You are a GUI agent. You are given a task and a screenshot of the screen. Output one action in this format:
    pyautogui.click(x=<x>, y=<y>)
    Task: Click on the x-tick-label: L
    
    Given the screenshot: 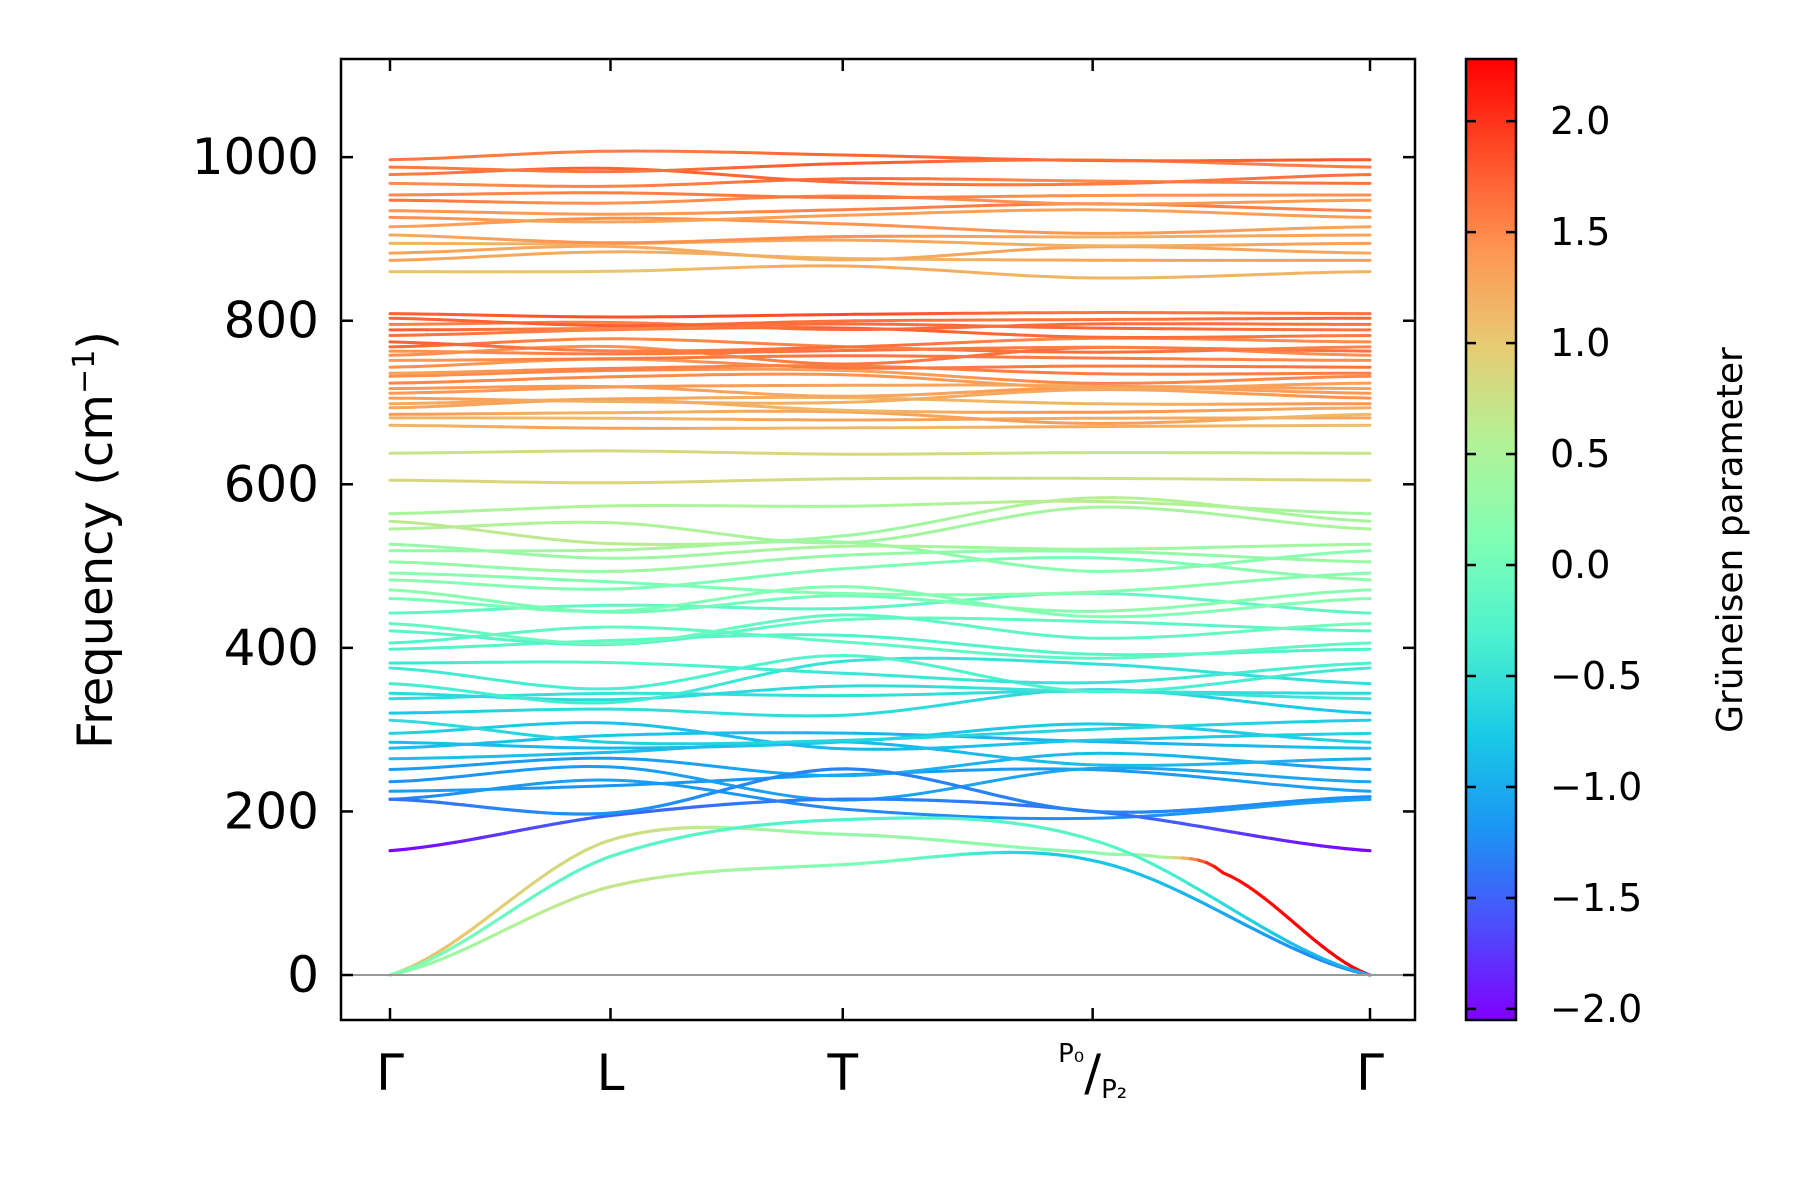 What is the action you would take?
    pyautogui.click(x=611, y=1073)
    